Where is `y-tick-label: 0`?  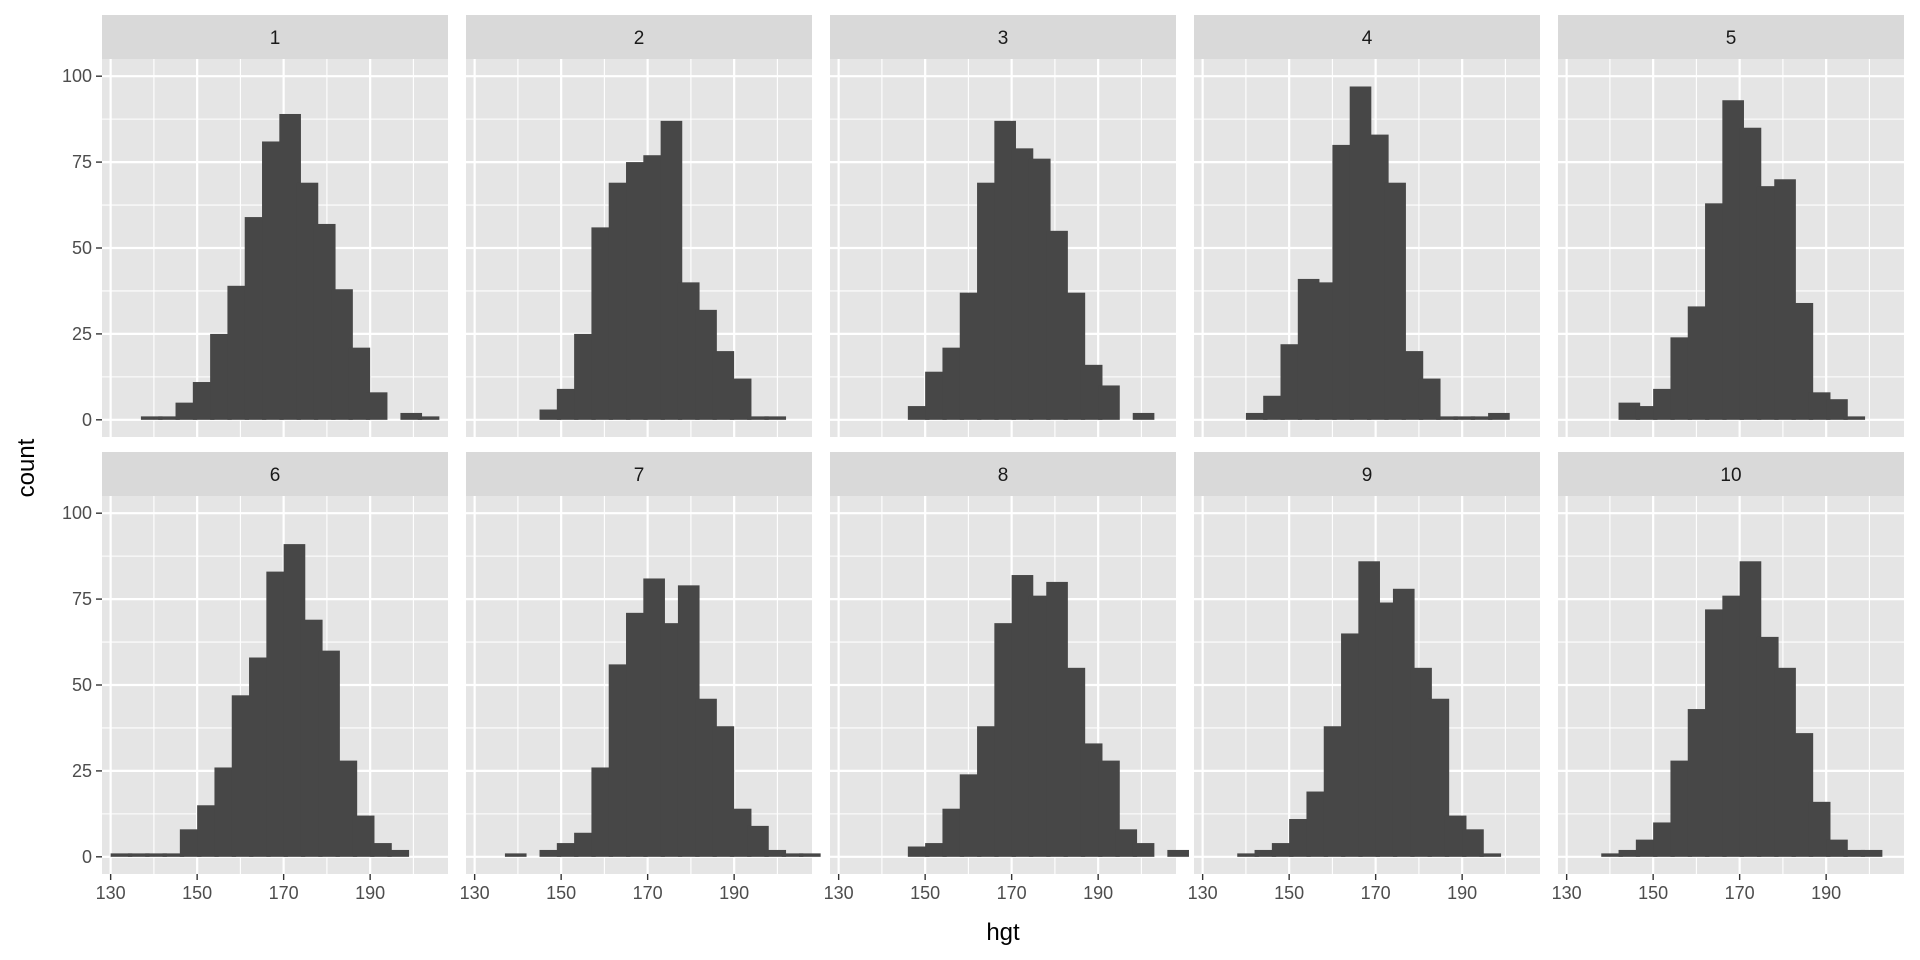 y-tick-label: 0 is located at coordinates (87, 857).